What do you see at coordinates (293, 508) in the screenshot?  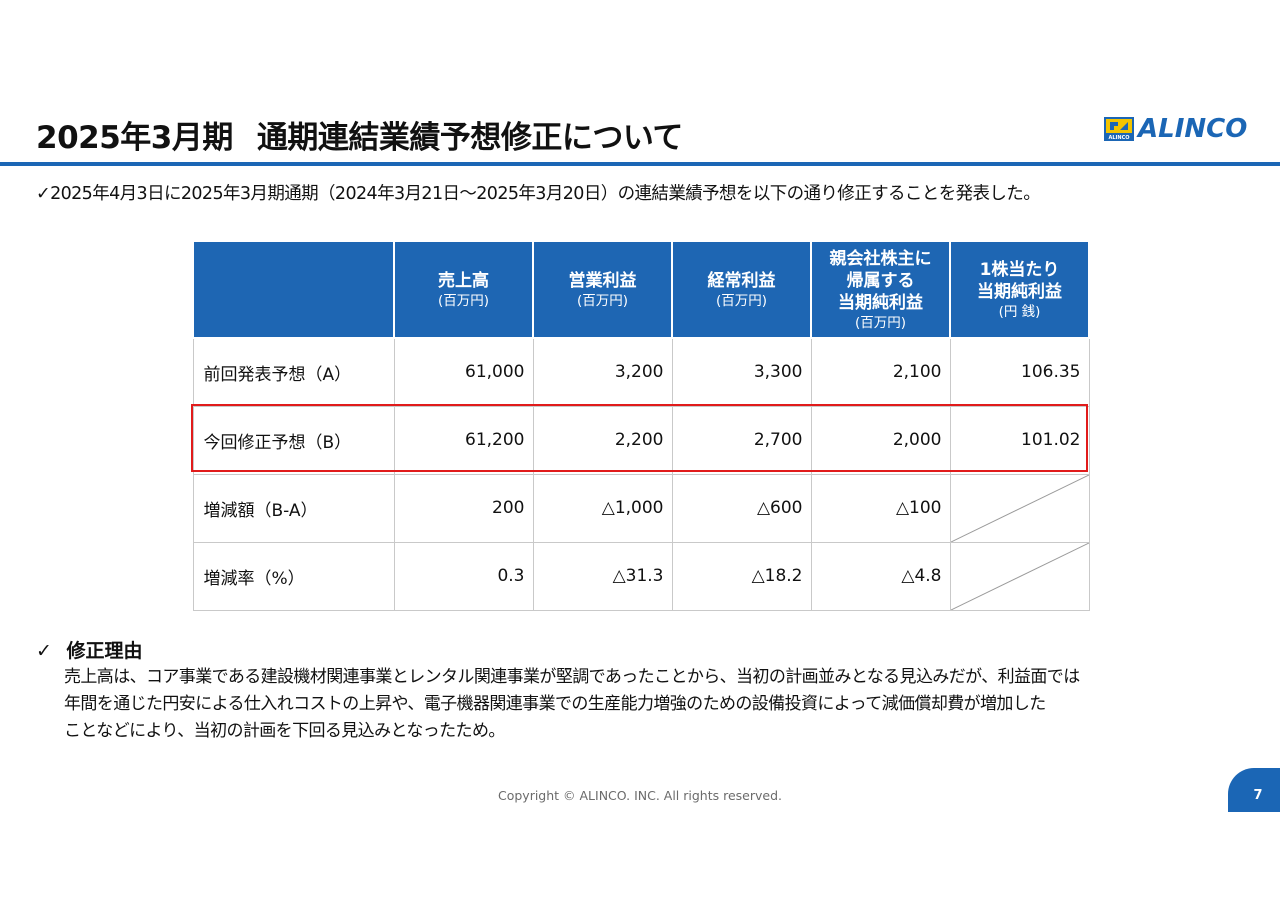 I see `row-label: 増減額（B-A）` at bounding box center [293, 508].